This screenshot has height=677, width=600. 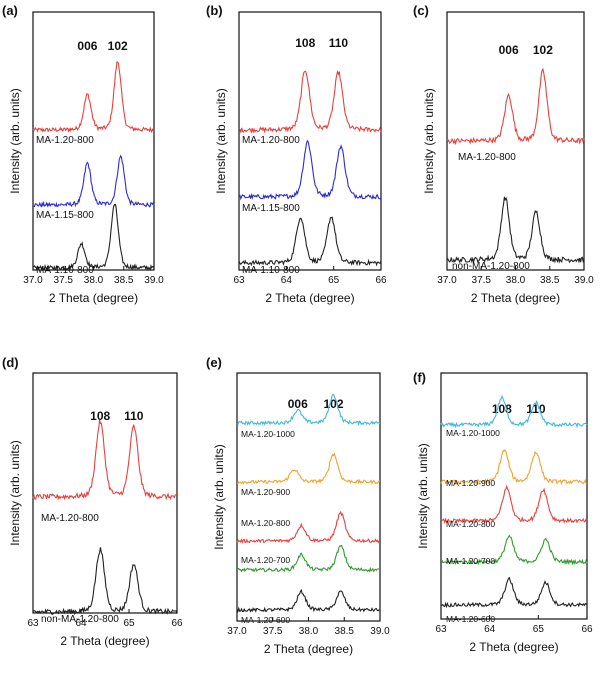 I want to click on panel-label: (c), so click(x=421, y=10).